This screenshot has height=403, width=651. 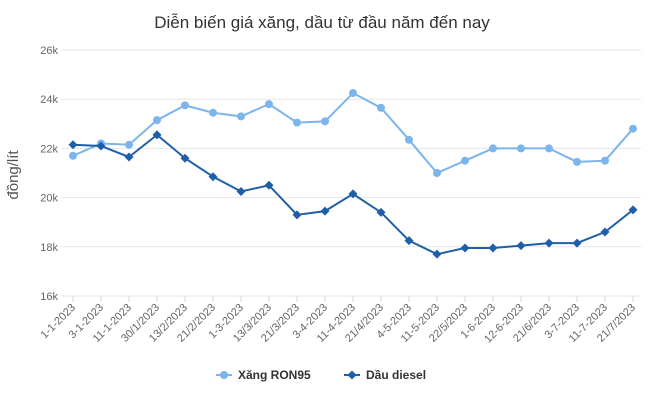 I want to click on legend-item: Dầu diesel, so click(x=385, y=375).